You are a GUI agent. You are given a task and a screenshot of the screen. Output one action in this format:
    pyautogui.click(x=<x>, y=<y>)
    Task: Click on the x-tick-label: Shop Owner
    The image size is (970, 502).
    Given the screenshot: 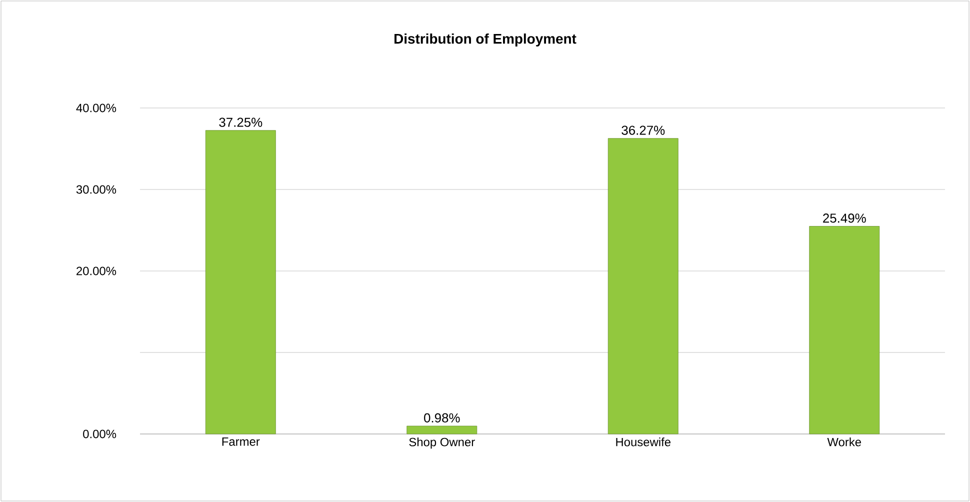 What is the action you would take?
    pyautogui.click(x=442, y=443)
    